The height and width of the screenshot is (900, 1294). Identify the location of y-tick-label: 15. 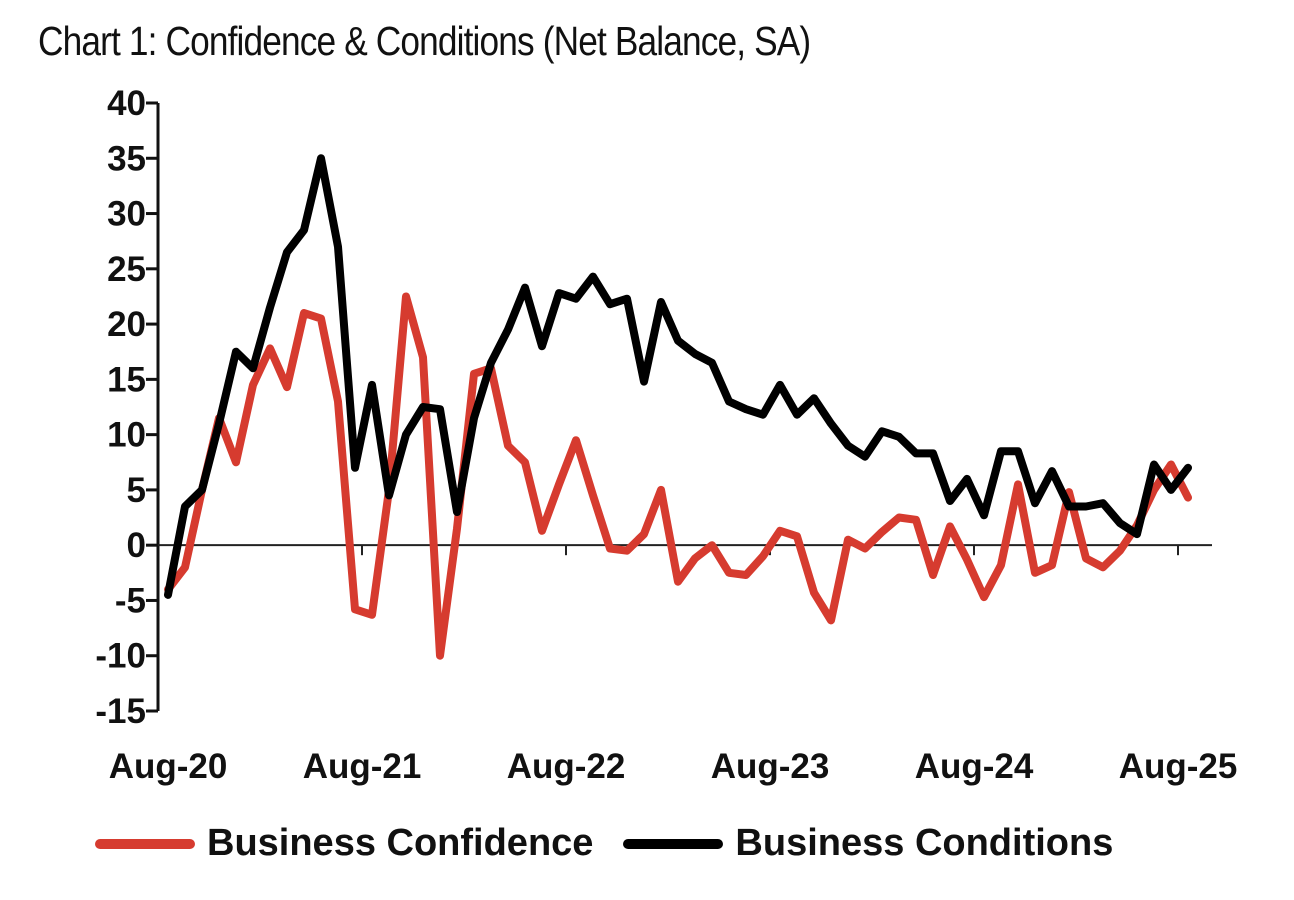
(126, 379).